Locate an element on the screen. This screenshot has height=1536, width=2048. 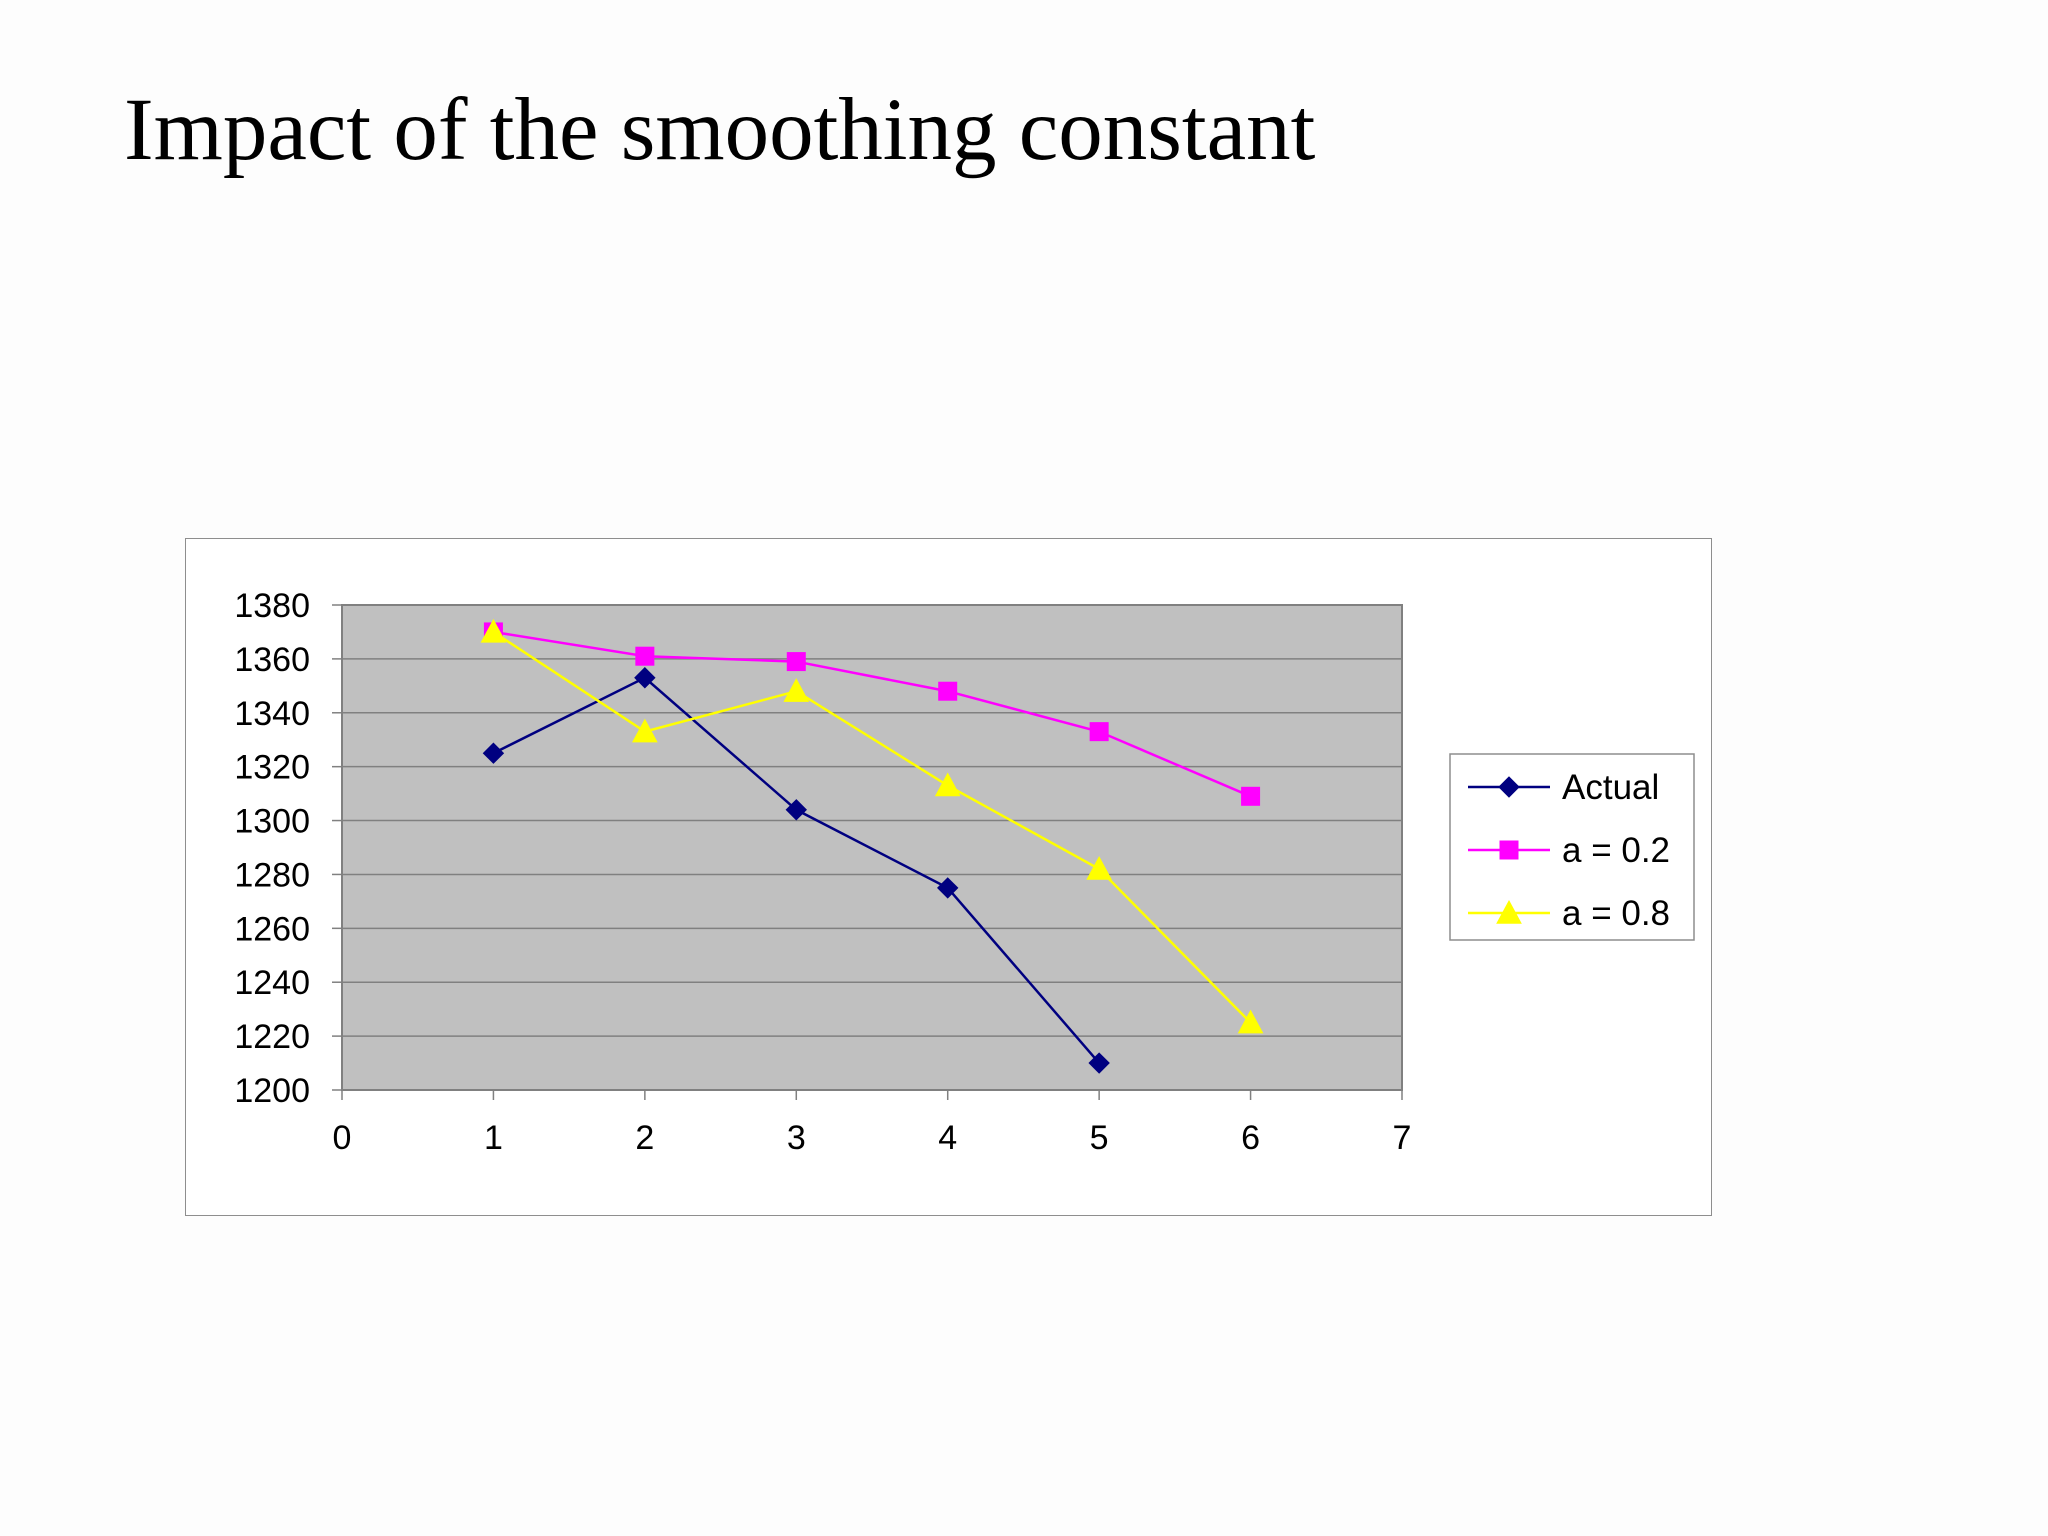
x-tick-label: 7 is located at coordinates (1402, 1138).